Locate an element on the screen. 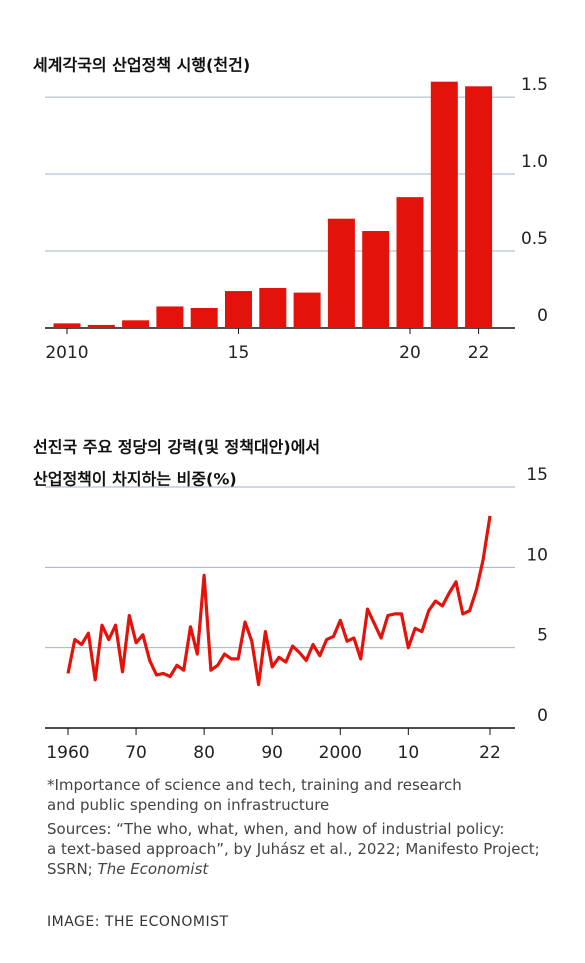 This screenshot has width=585, height=963. source-italic: The Economist is located at coordinates (153, 869).